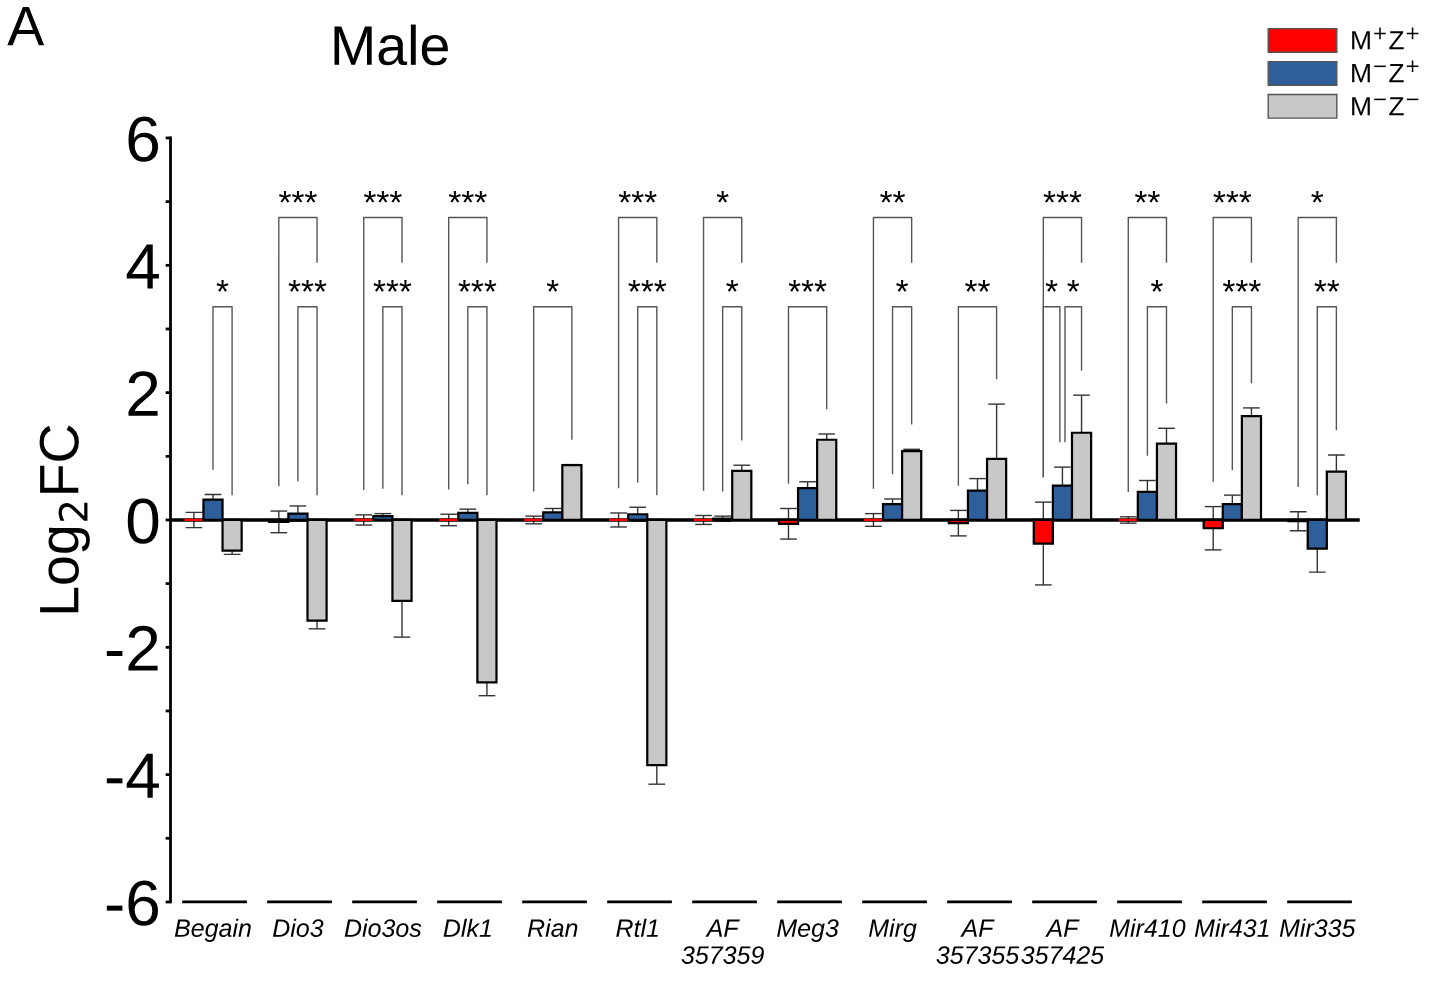 Image resolution: width=1445 pixels, height=982 pixels. What do you see at coordinates (1063, 941) in the screenshot?
I see `x-tick-label: AF 357425` at bounding box center [1063, 941].